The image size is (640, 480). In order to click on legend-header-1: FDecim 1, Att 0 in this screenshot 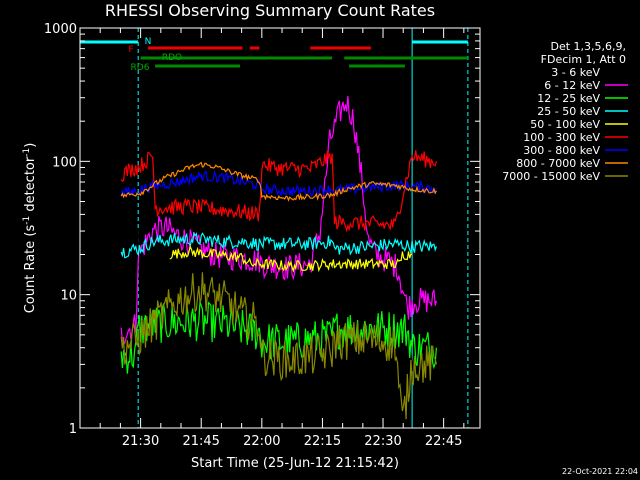, I will do `click(583, 59)`.